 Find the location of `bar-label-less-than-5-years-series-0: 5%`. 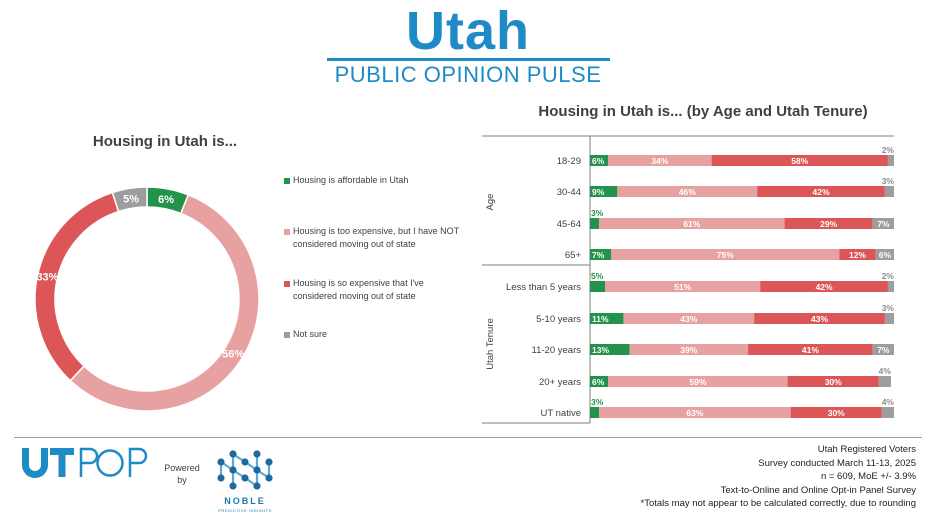

bar-label-less-than-5-years-series-0: 5% is located at coordinates (597, 276).